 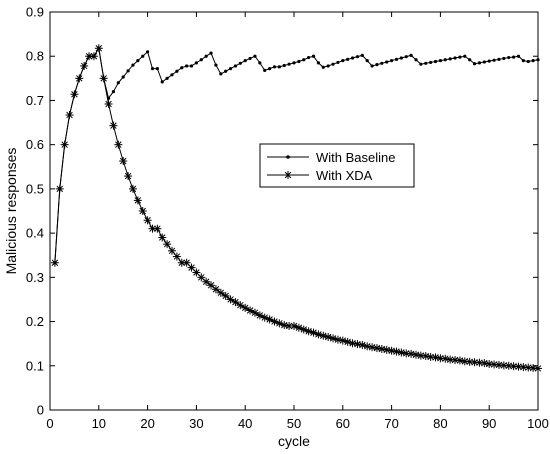 I want to click on x-tick-label: 80, so click(x=440, y=423).